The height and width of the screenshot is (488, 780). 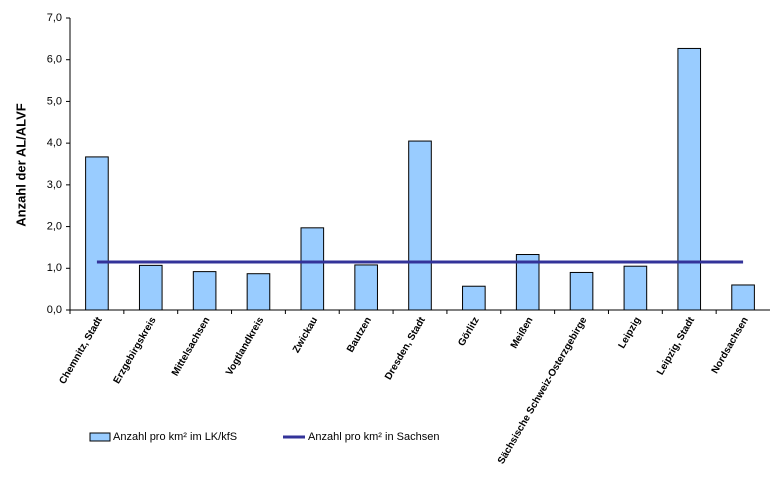 What do you see at coordinates (730, 345) in the screenshot?
I see `x-tick-label: Nordsachsen` at bounding box center [730, 345].